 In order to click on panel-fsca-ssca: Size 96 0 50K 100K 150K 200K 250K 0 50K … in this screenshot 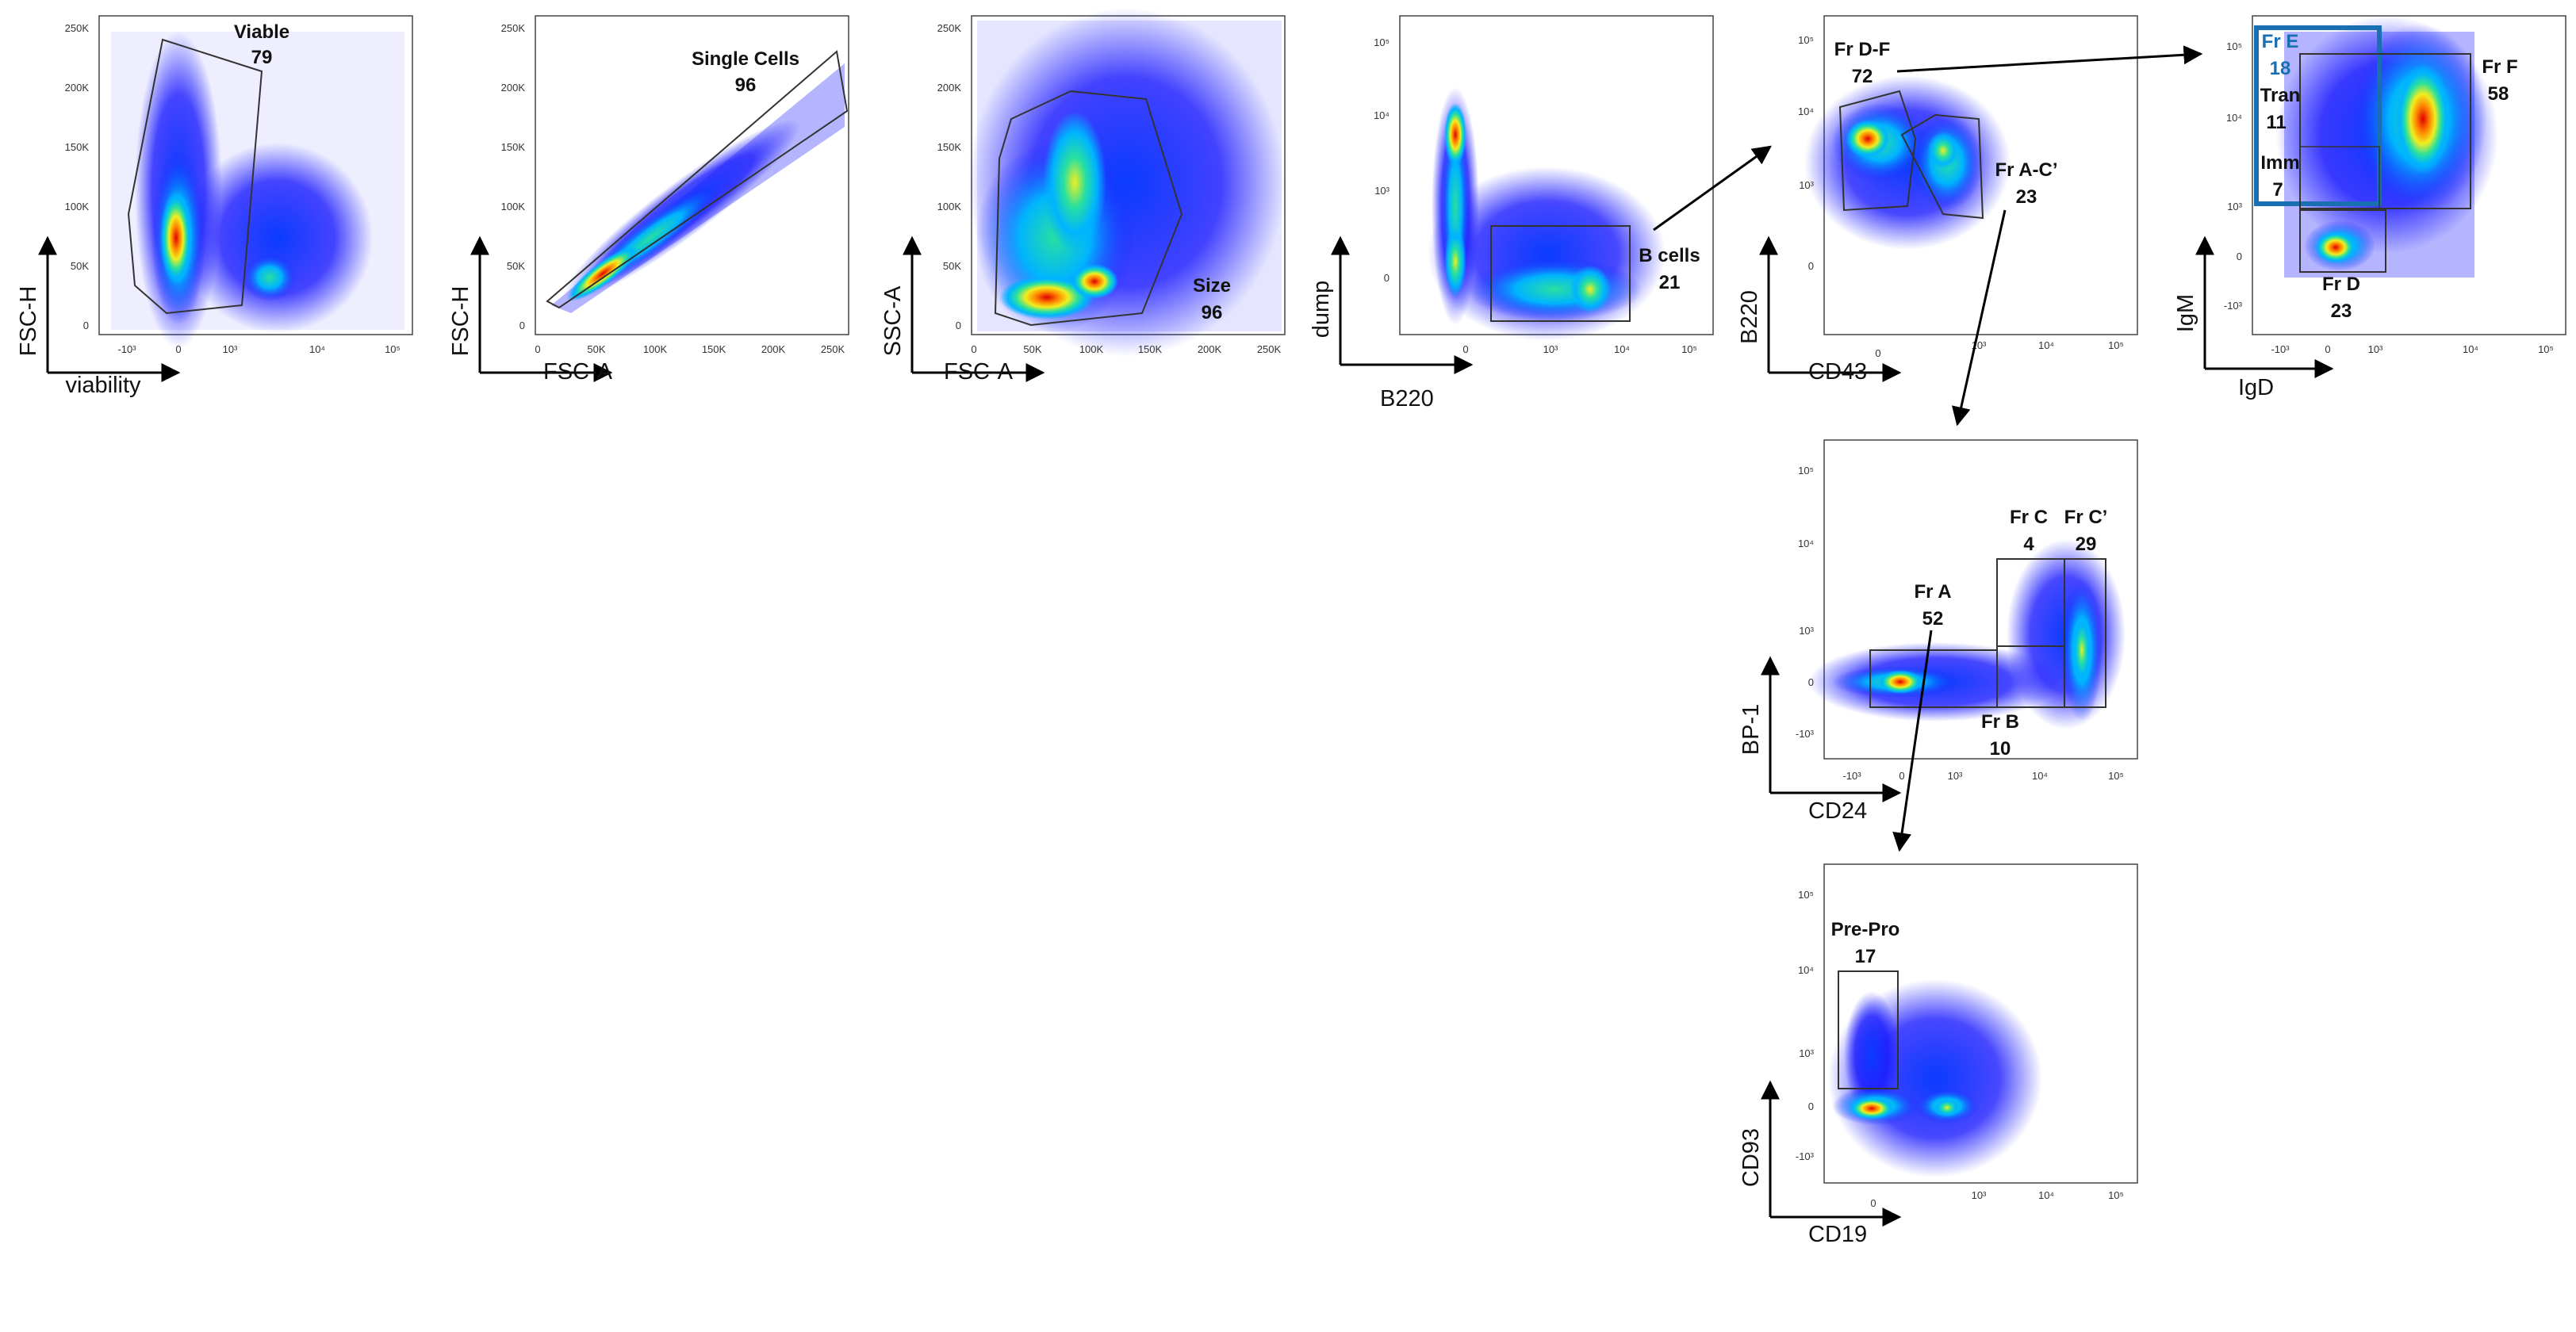, I will do `click(1083, 196)`.